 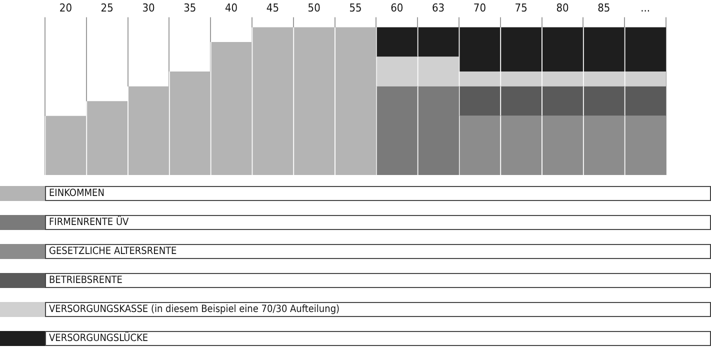 What do you see at coordinates (148, 7) in the screenshot?
I see `x-tick-label: 30` at bounding box center [148, 7].